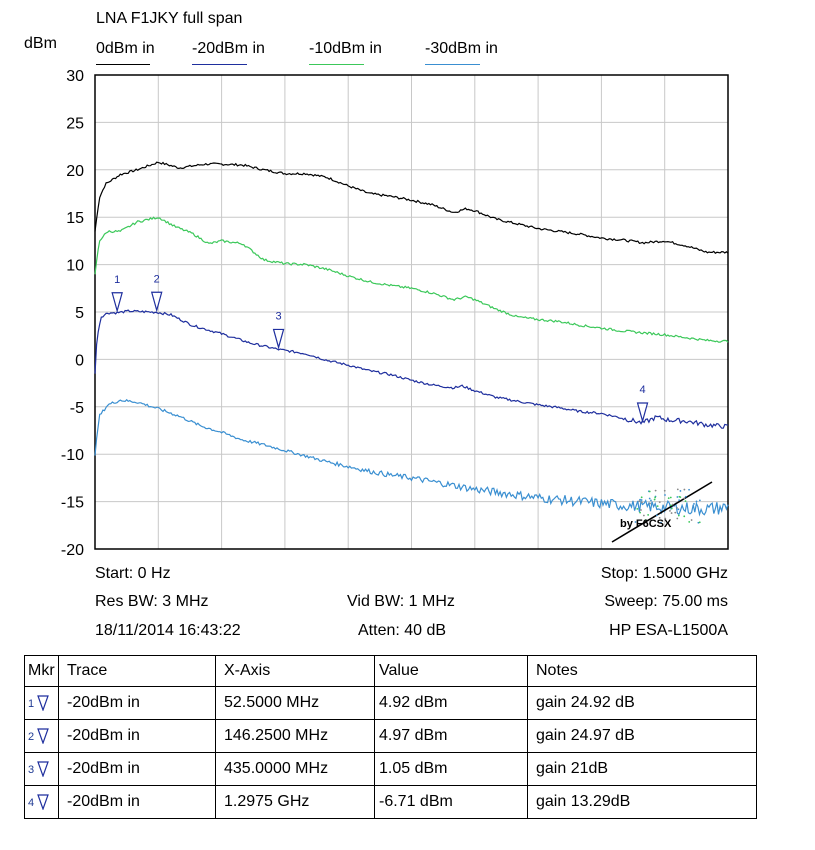 The width and height of the screenshot is (815, 850). I want to click on watermark-logo: by F6CSX, so click(662, 512).